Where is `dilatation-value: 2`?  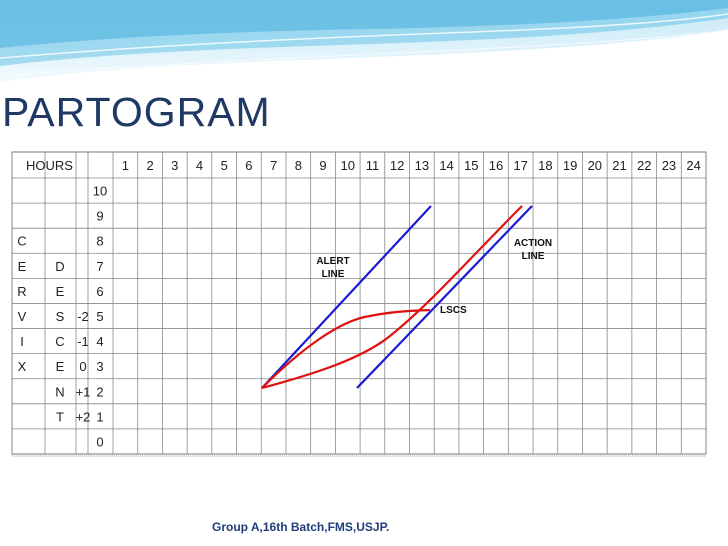 dilatation-value: 2 is located at coordinates (99, 391).